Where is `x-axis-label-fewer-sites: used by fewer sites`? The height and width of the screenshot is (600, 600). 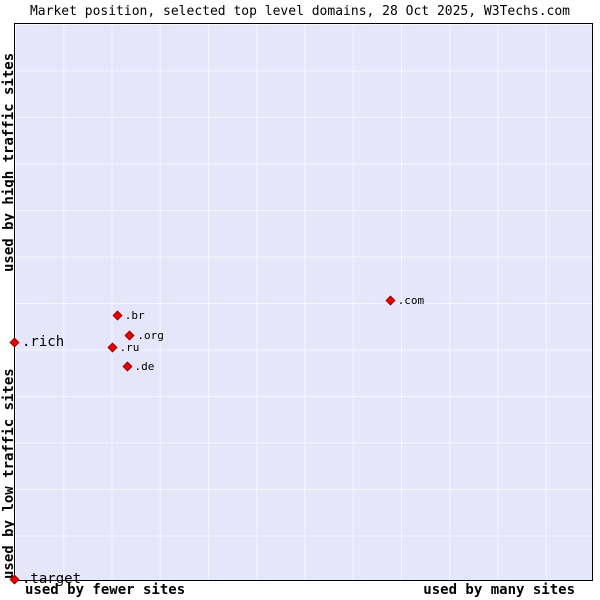 x-axis-label-fewer-sites: used by fewer sites is located at coordinates (105, 590).